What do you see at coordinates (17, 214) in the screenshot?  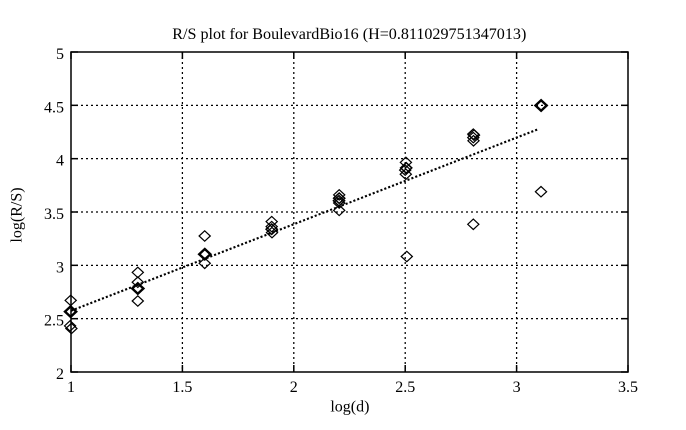 I see `svg-text: log(R/S)` at bounding box center [17, 214].